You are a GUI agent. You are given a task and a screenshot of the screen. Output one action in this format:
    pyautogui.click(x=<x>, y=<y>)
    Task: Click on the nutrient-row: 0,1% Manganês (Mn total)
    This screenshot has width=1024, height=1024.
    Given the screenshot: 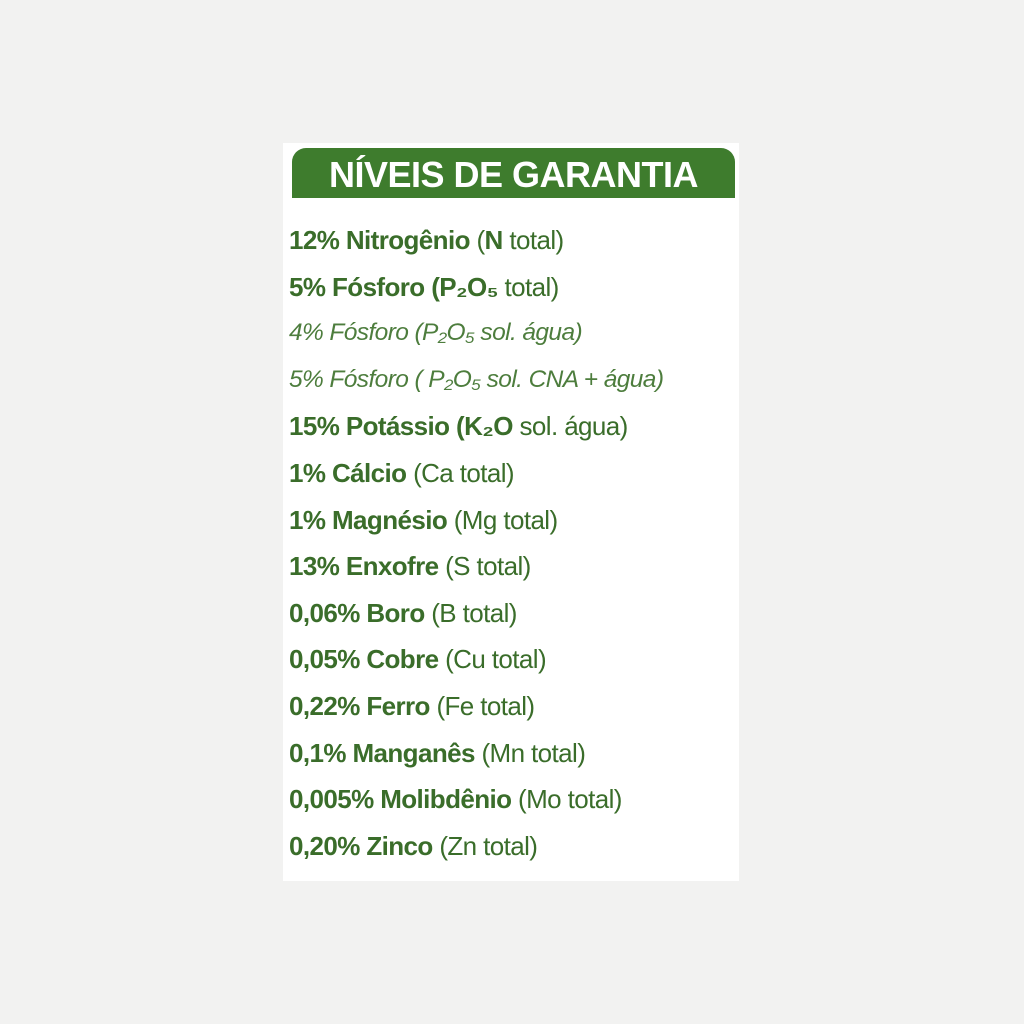 What is the action you would take?
    pyautogui.click(x=514, y=755)
    